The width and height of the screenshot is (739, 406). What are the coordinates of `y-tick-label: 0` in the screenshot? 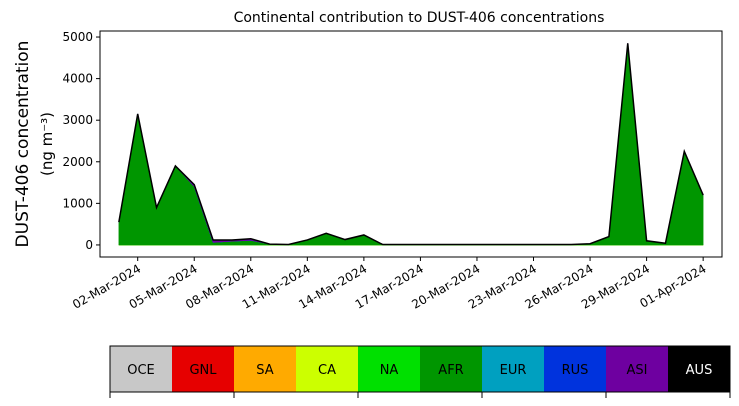 It's located at (89, 245).